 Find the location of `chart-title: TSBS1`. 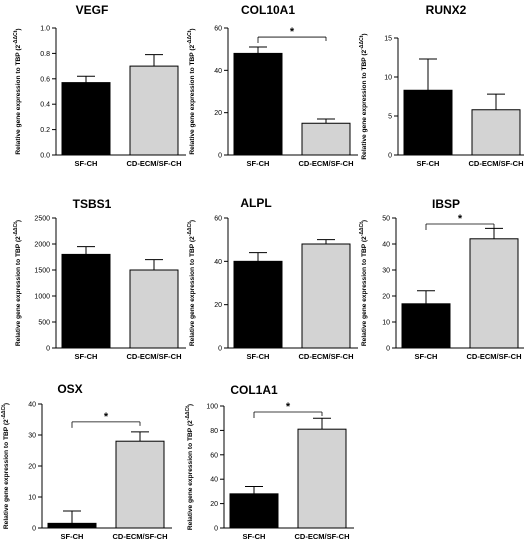

chart-title: TSBS1 is located at coordinates (92, 204).